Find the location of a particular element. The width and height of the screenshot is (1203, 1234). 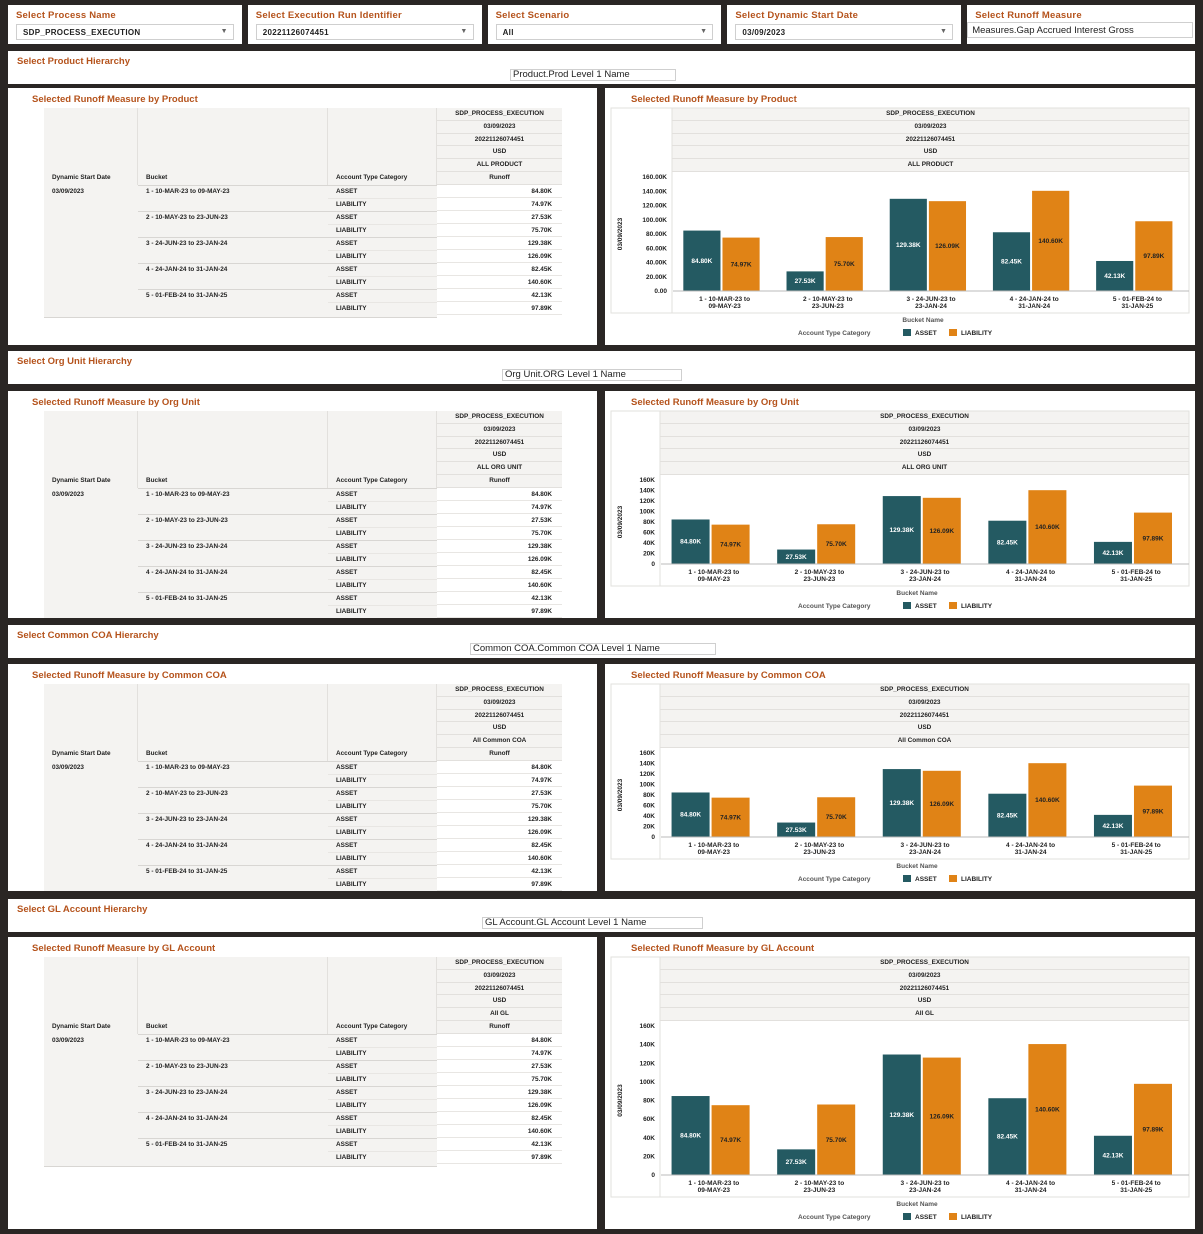

data-label: 129.38K is located at coordinates (901, 530).